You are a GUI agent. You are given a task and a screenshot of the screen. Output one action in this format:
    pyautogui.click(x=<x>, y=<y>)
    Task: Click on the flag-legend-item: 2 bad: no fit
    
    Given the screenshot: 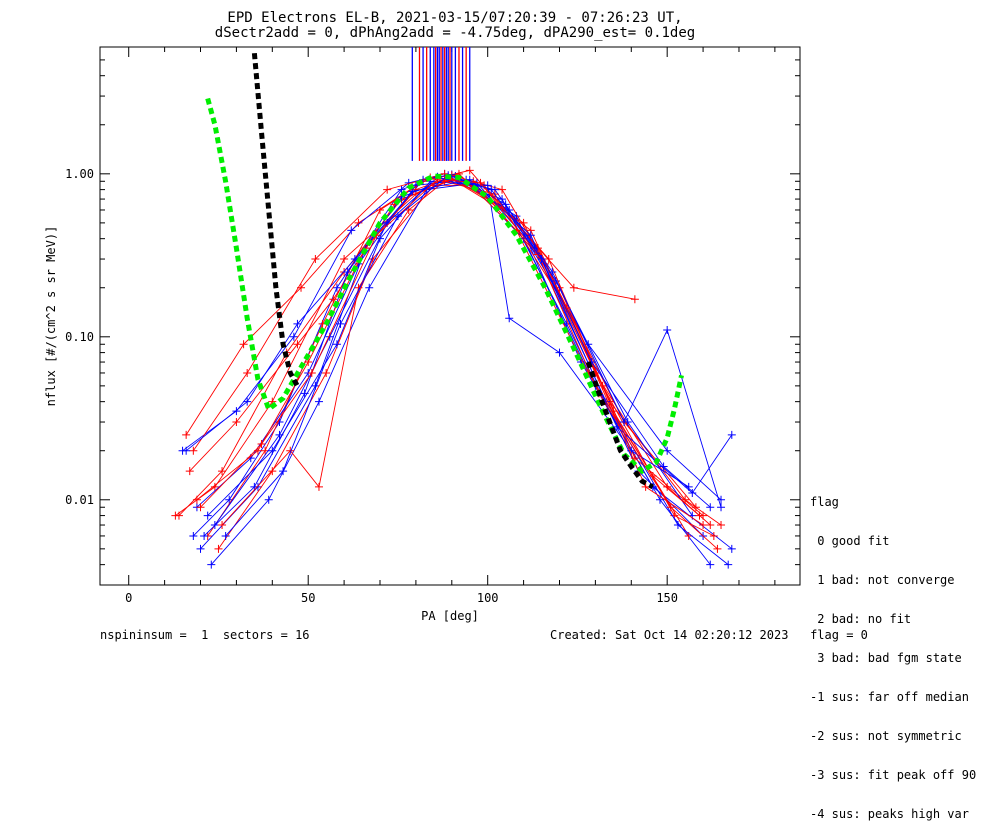 What is the action you would take?
    pyautogui.click(x=861, y=619)
    